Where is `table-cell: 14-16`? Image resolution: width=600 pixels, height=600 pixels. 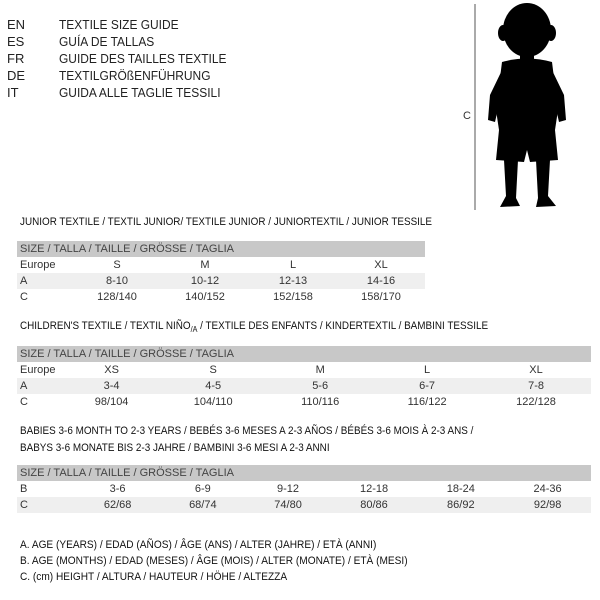 table-cell: 14-16 is located at coordinates (381, 281).